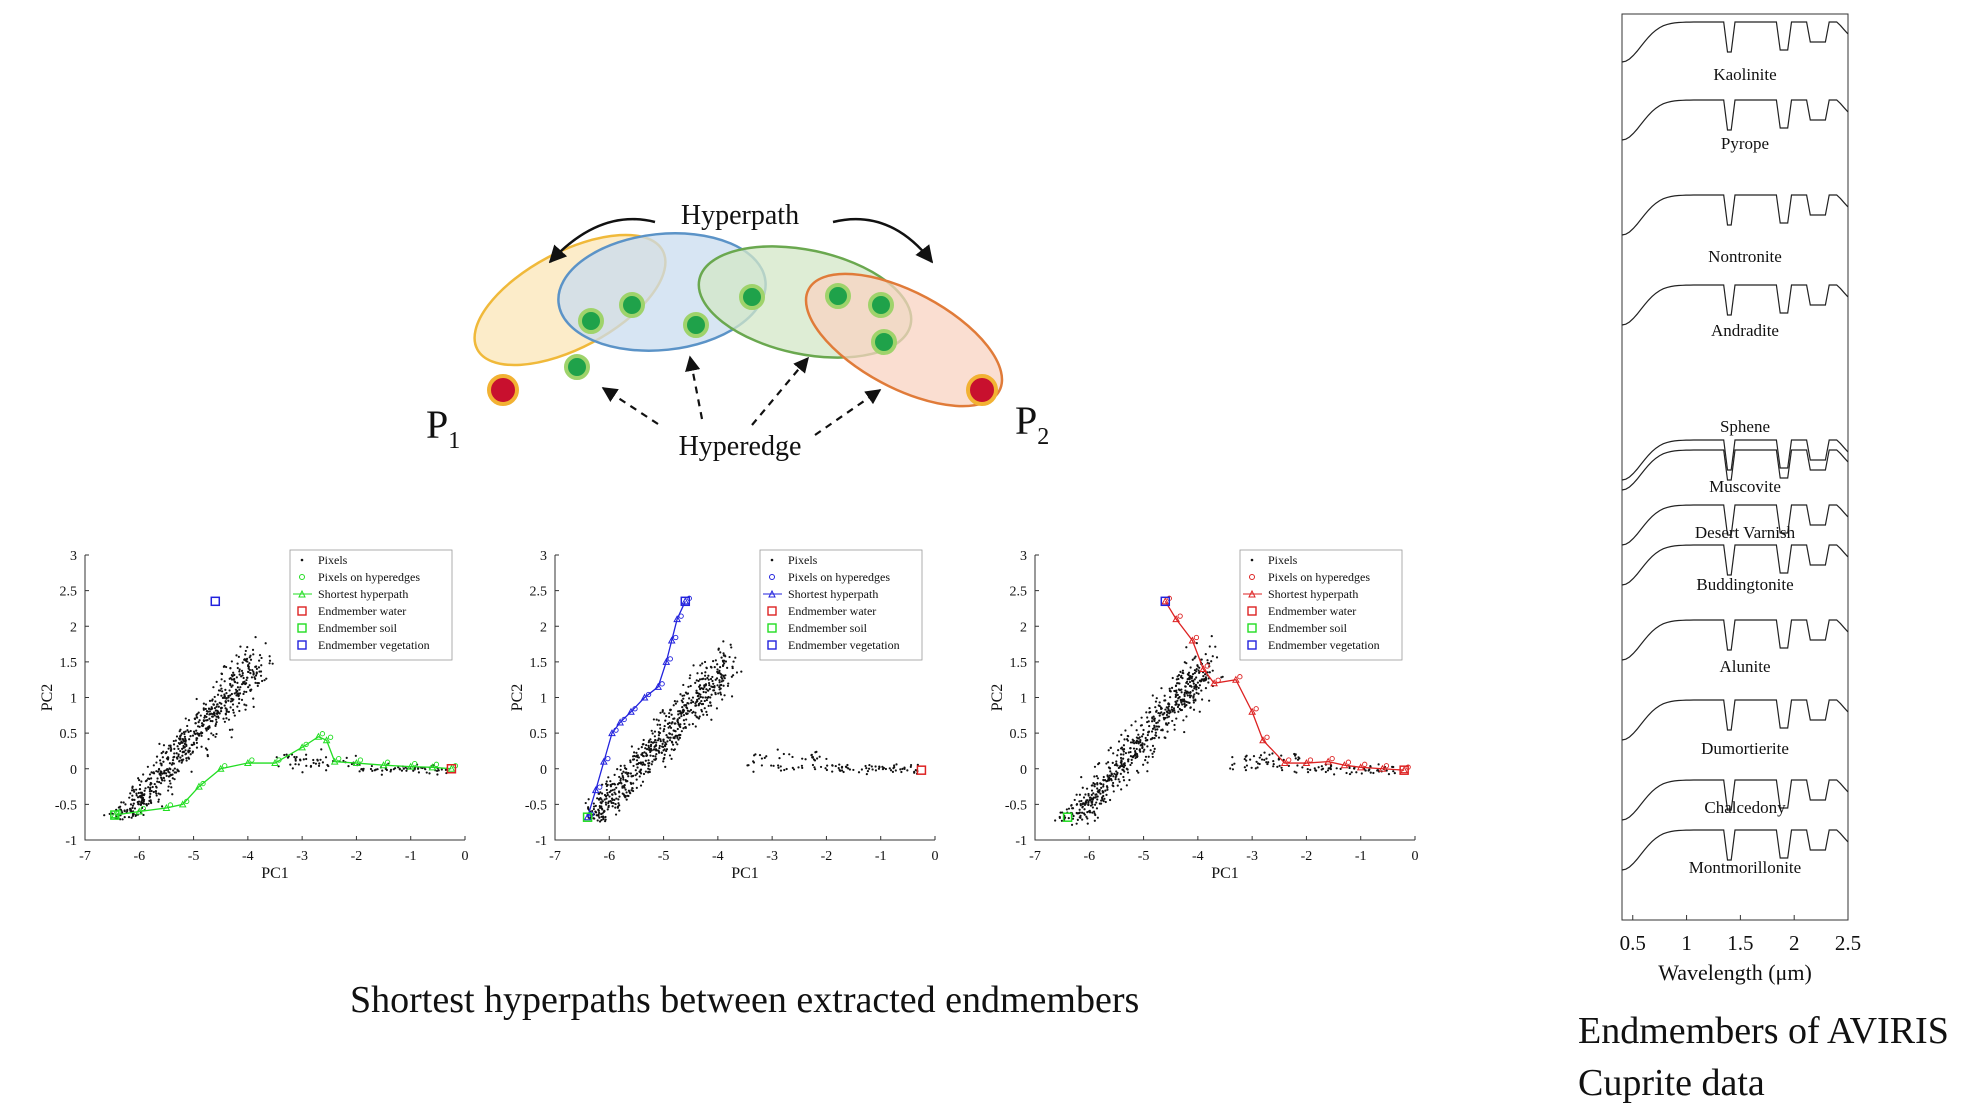 This screenshot has height=1109, width=1988. I want to click on hyperedge-arrow, so click(780, 391).